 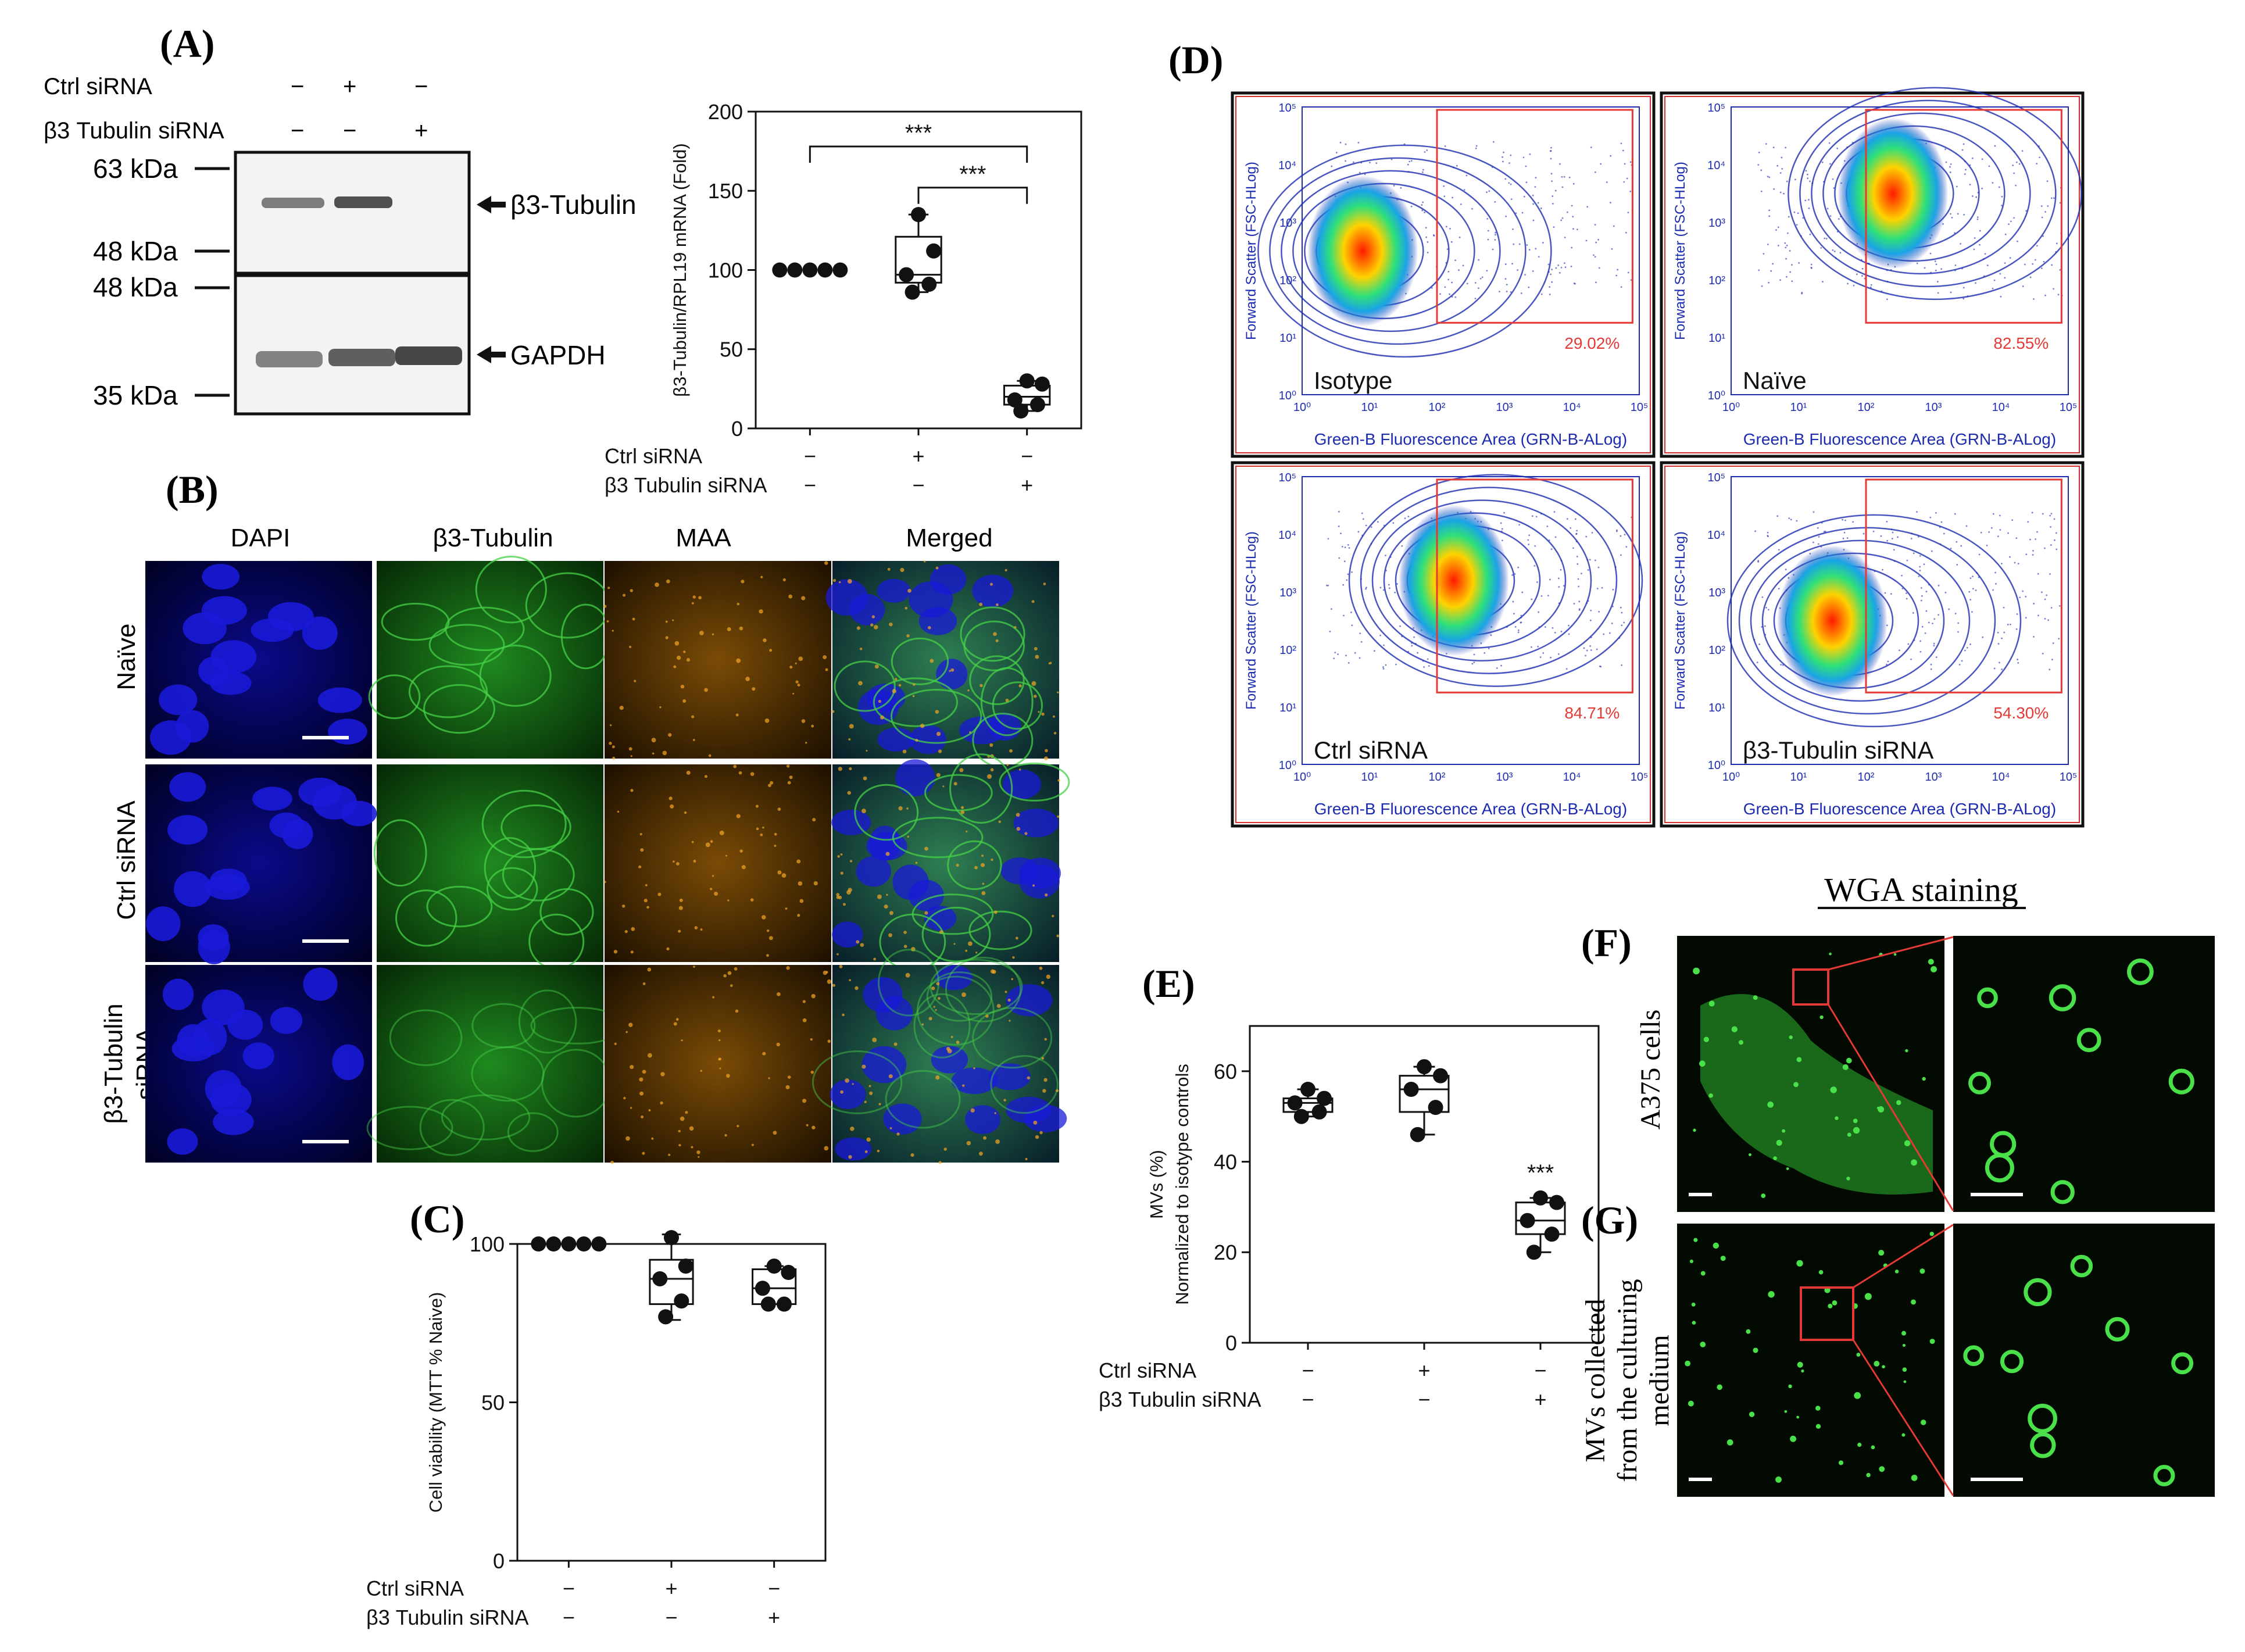 I want to click on wb-ctrl-sign-1: −, so click(x=297, y=86).